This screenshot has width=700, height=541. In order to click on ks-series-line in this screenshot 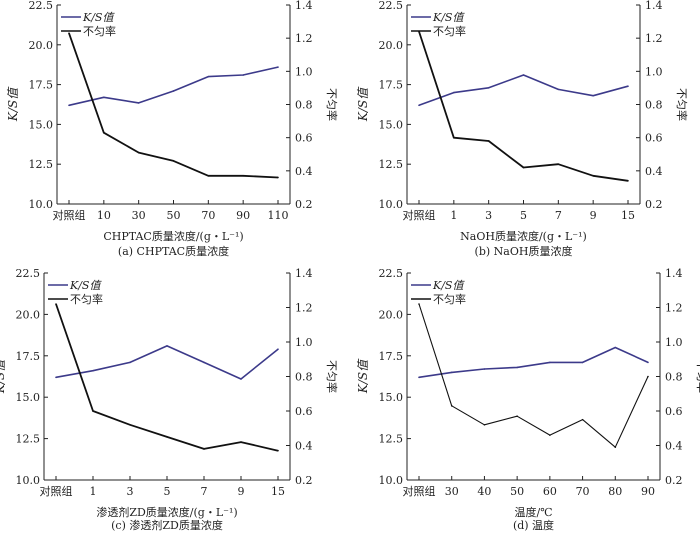, I will do `click(523, 90)`.